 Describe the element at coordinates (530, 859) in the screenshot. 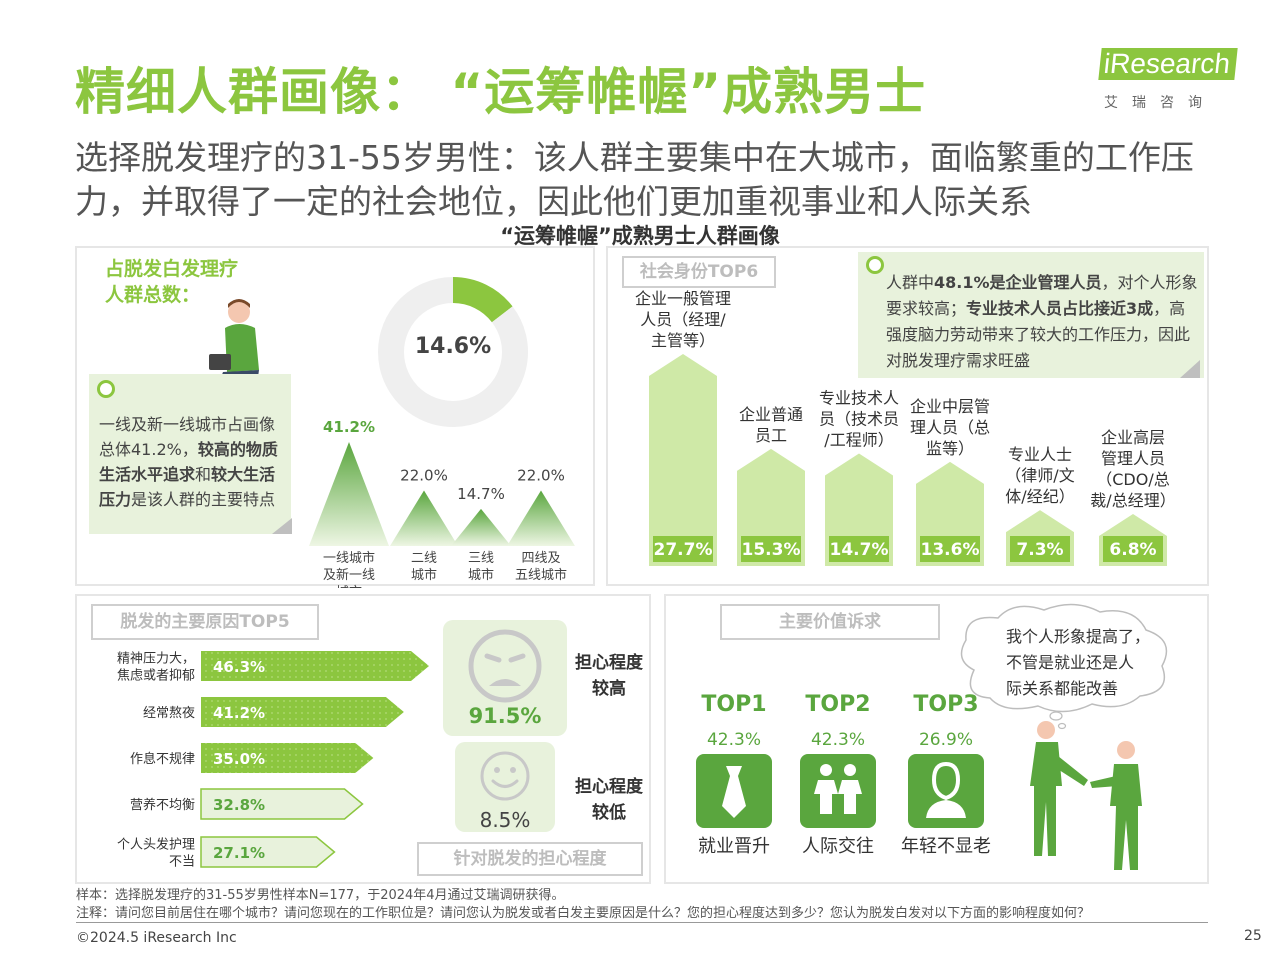

I see `worry-caption: 针对脱发的担心程度` at that location.